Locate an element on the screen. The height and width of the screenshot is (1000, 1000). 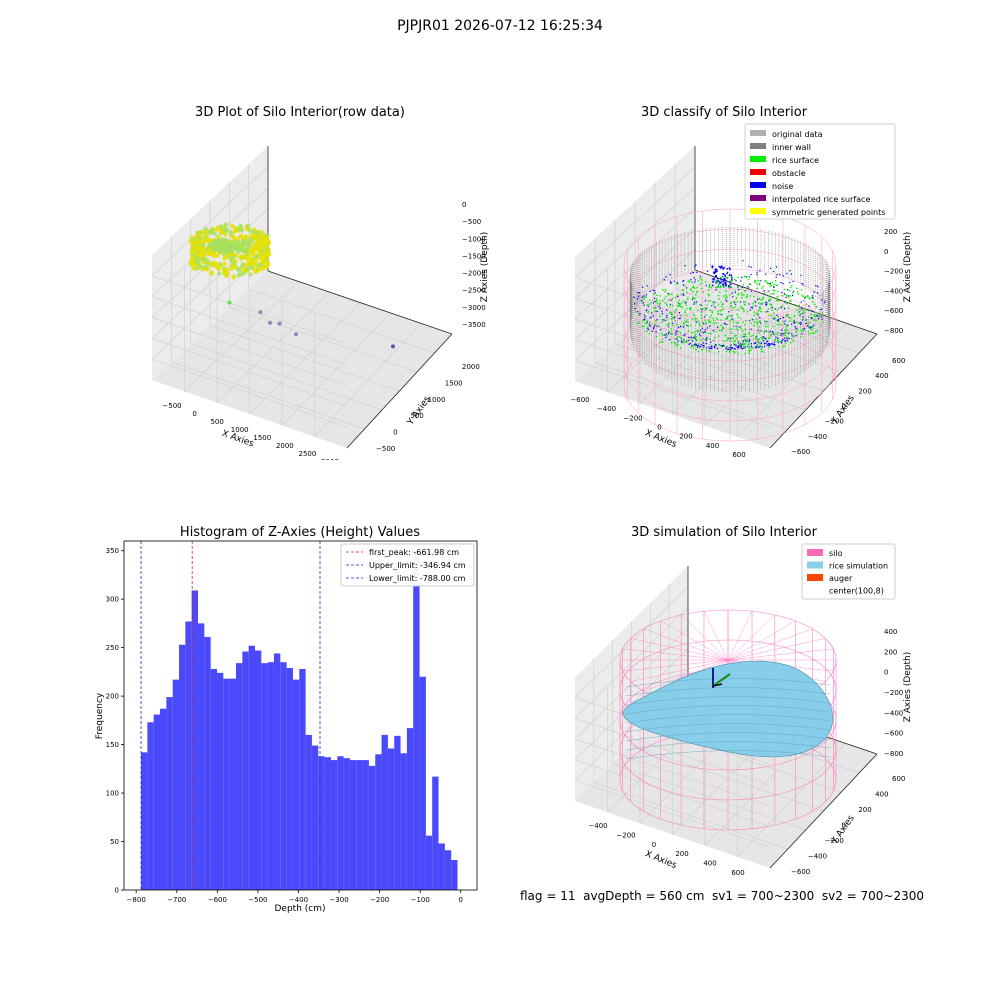
raw-3d-ylabel: Y Axies is located at coordinates (419, 410).